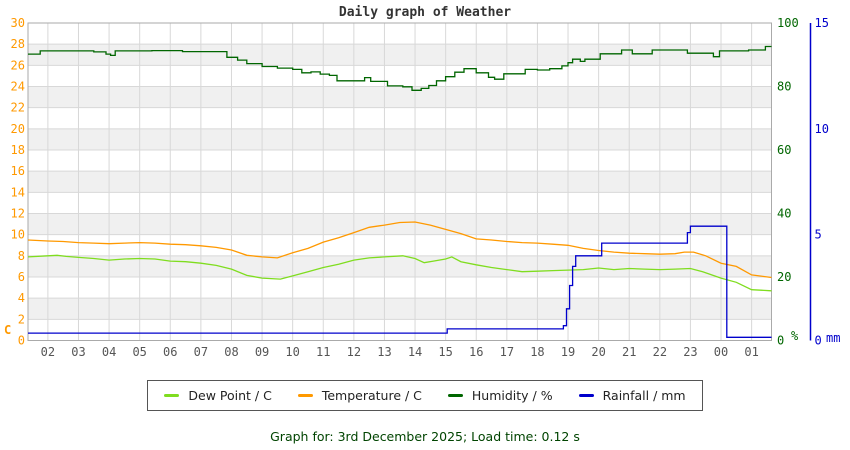 Image resolution: width=850 pixels, height=450 pixels. I want to click on axis-tick-label: %, so click(795, 336).